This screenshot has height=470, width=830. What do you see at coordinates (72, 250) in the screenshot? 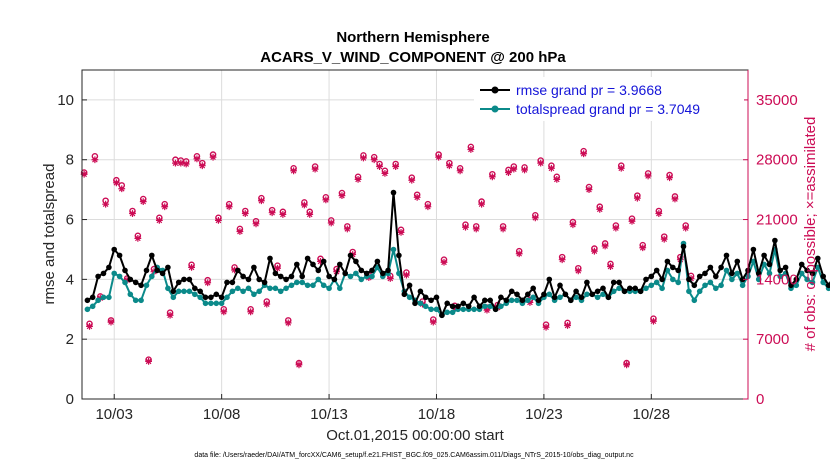
I see `left-axis-ticks: 0 2 4 6 8 10` at bounding box center [72, 250].